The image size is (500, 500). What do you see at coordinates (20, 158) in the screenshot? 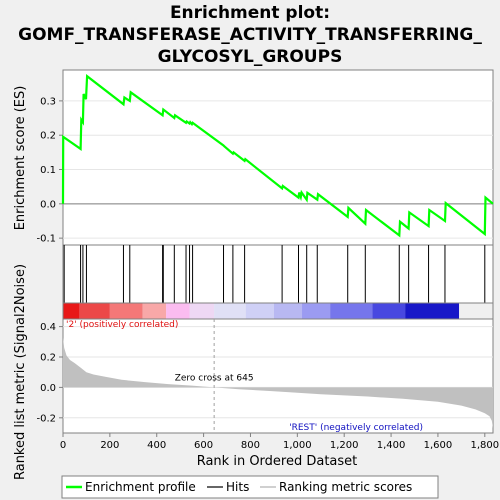
I see `es-y-axis-label: Enrichment score (ES)` at bounding box center [20, 158].